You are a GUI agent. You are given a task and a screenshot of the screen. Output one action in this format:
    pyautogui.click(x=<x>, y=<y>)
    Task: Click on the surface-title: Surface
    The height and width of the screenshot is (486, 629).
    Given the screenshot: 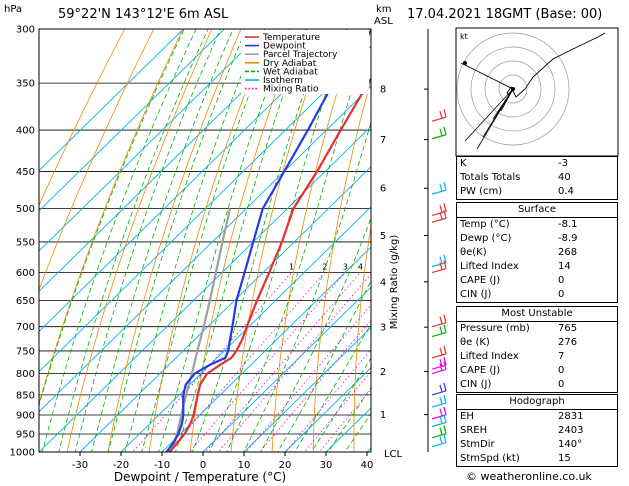 What is the action you would take?
    pyautogui.click(x=537, y=210)
    